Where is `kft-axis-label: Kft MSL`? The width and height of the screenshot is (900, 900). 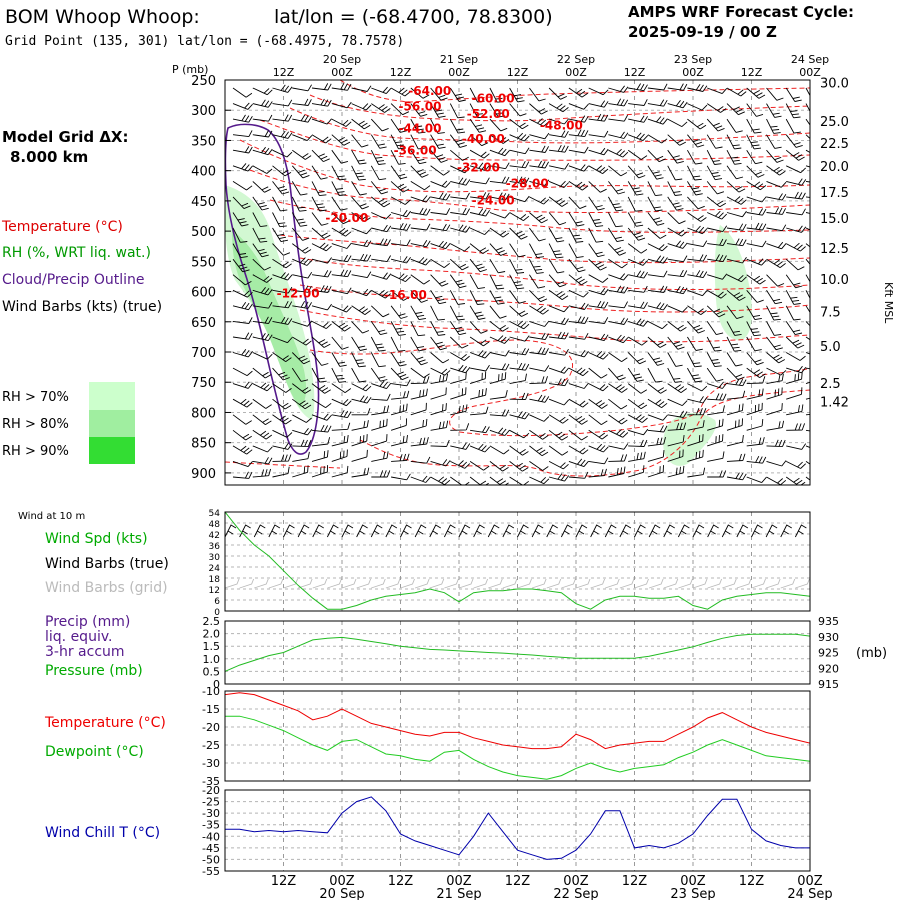
kft-axis-label: Kft MSL is located at coordinates (888, 303).